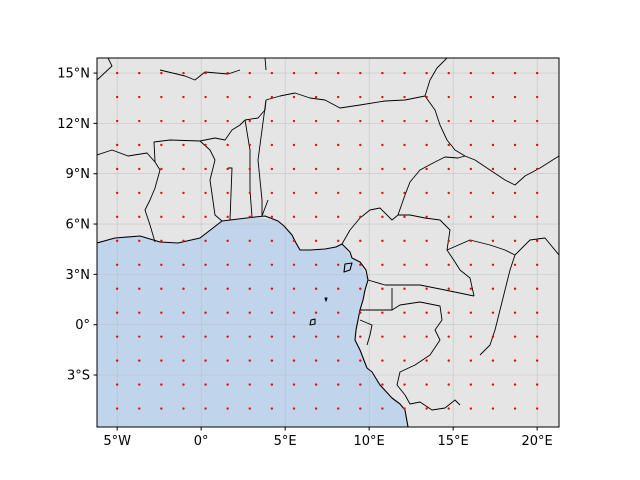 This screenshot has width=640, height=480. I want to click on island-bioko, so click(348, 267).